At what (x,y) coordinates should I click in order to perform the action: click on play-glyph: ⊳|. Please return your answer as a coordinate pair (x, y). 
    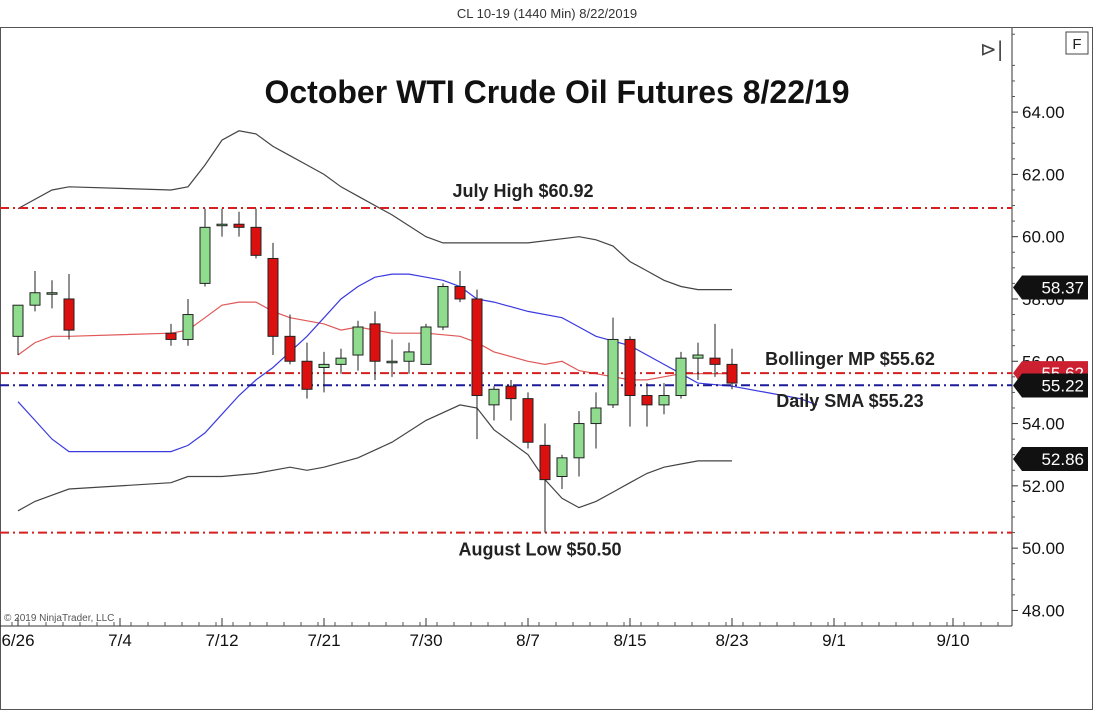
    Looking at the image, I should click on (992, 49).